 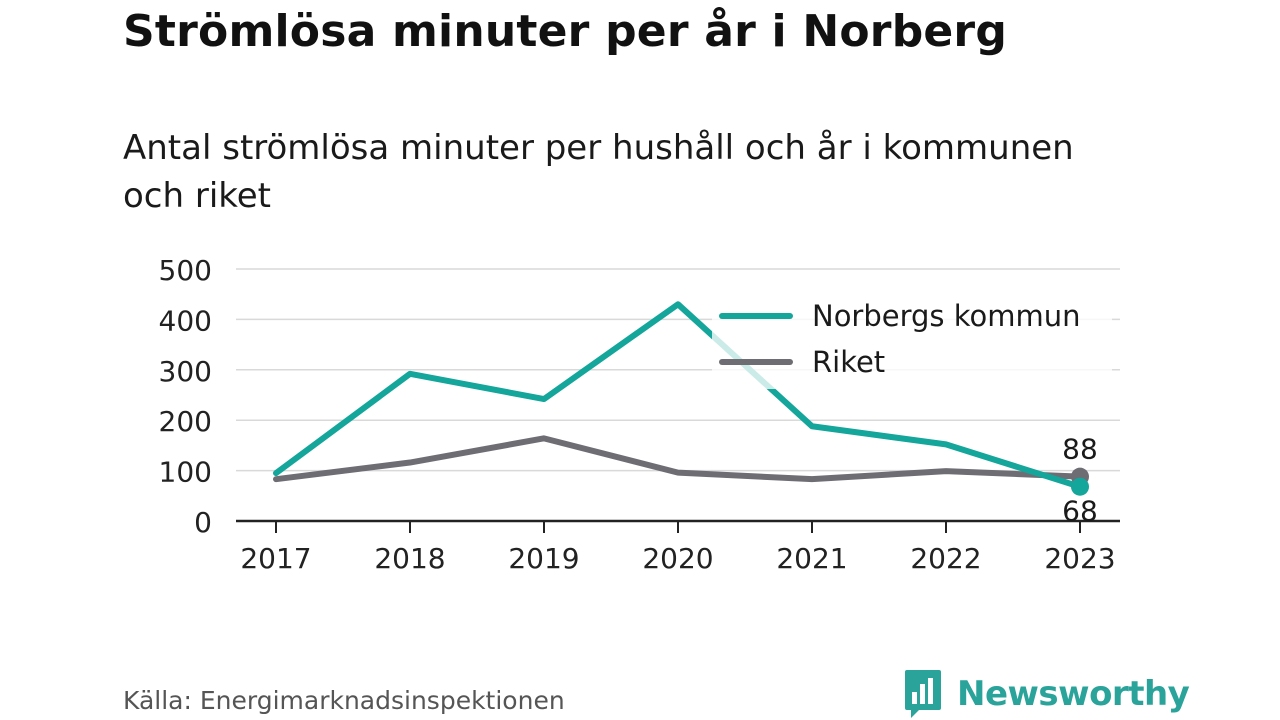 I want to click on legend-background, so click(x=912, y=341).